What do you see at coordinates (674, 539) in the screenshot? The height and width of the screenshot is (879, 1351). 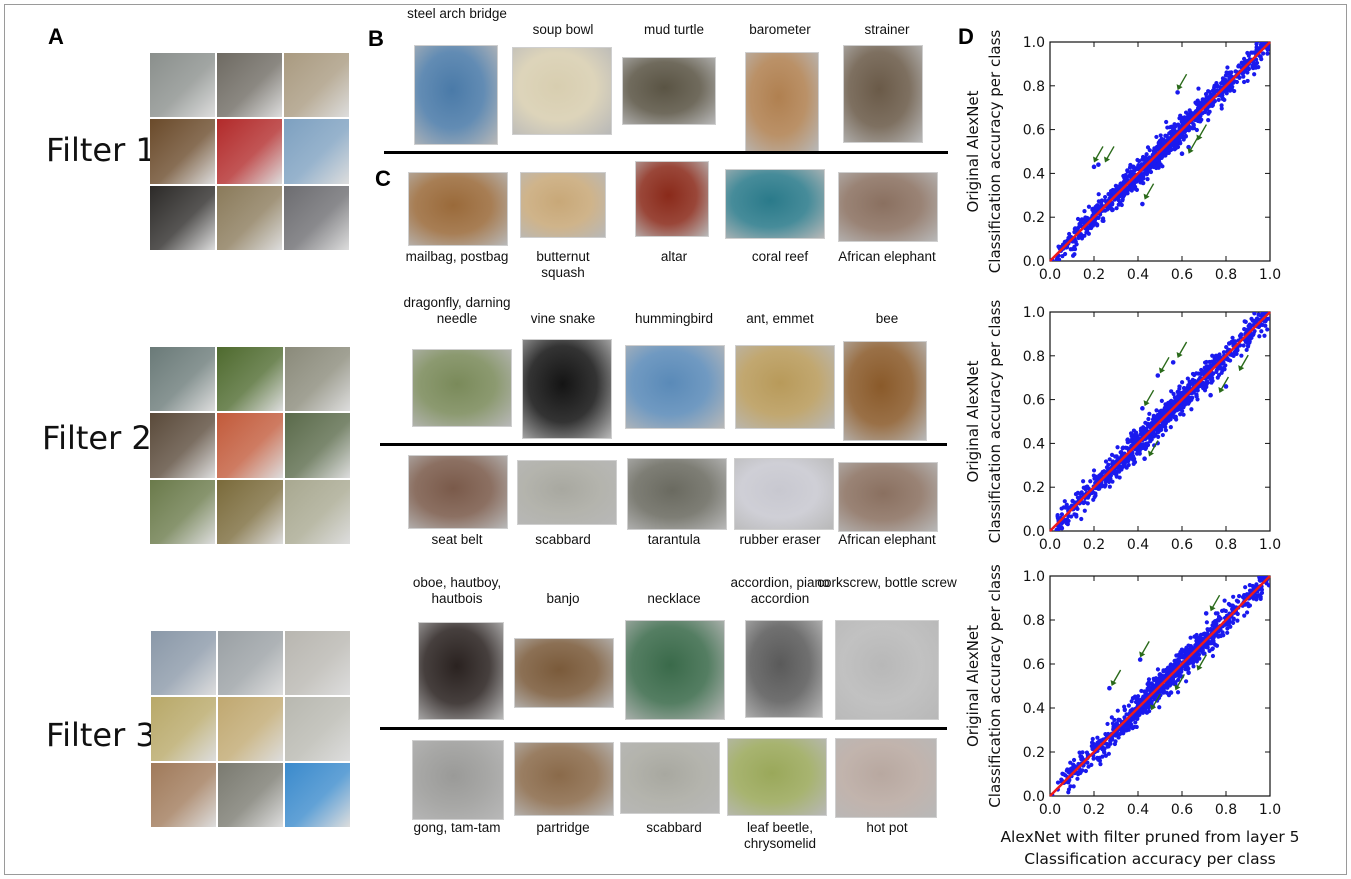 I see `image-caption: tarantula` at bounding box center [674, 539].